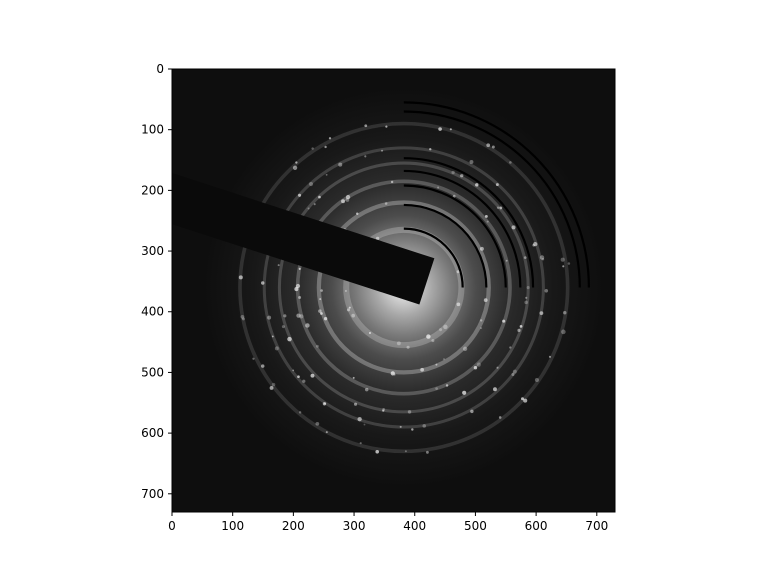 The height and width of the screenshot is (576, 768). I want to click on diffraction-ring, so click(403, 287).